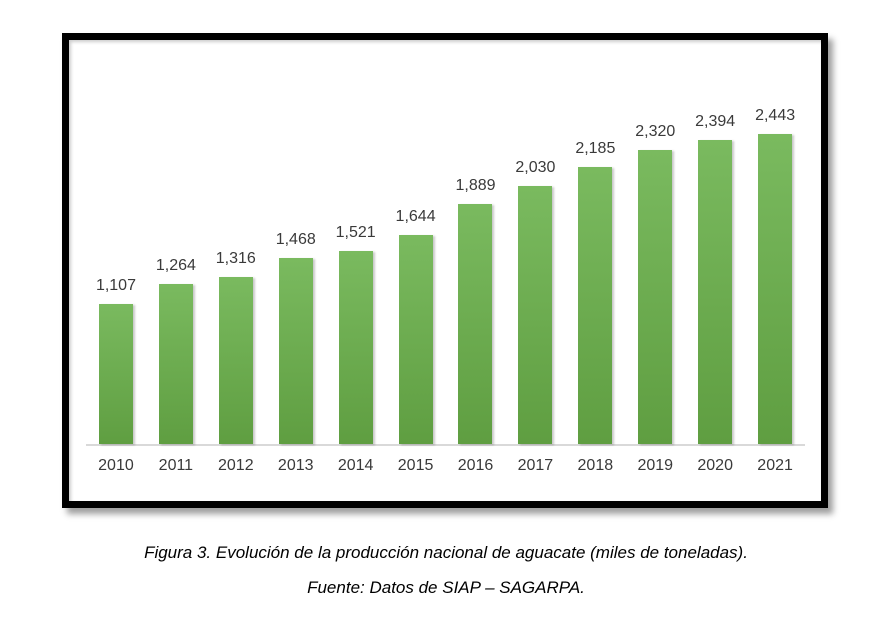 This screenshot has width=892, height=624. Describe the element at coordinates (236, 242) in the screenshot. I see `bar-column: 1,316` at that location.